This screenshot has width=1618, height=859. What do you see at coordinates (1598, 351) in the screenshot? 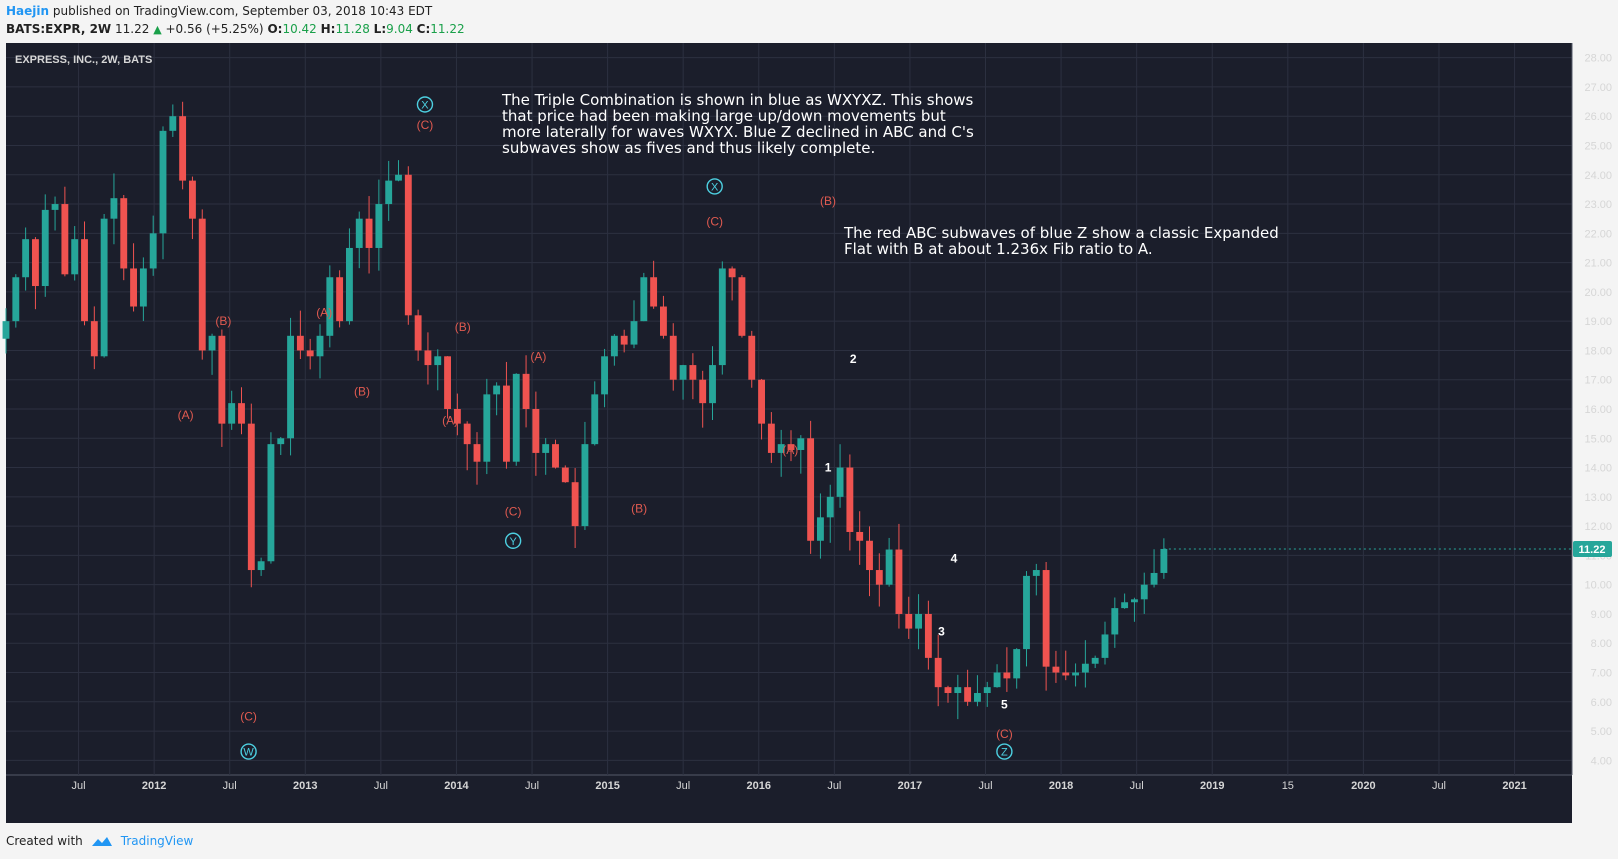
I see `y-tick-label: 18.00` at bounding box center [1598, 351].